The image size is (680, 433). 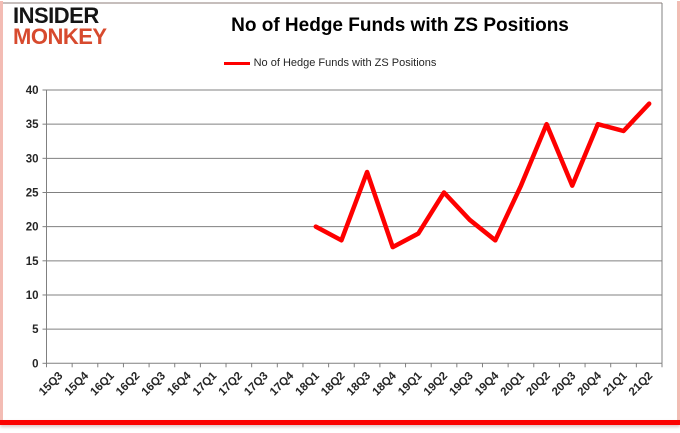 What do you see at coordinates (154, 384) in the screenshot?
I see `x-tick-label: 16Q3` at bounding box center [154, 384].